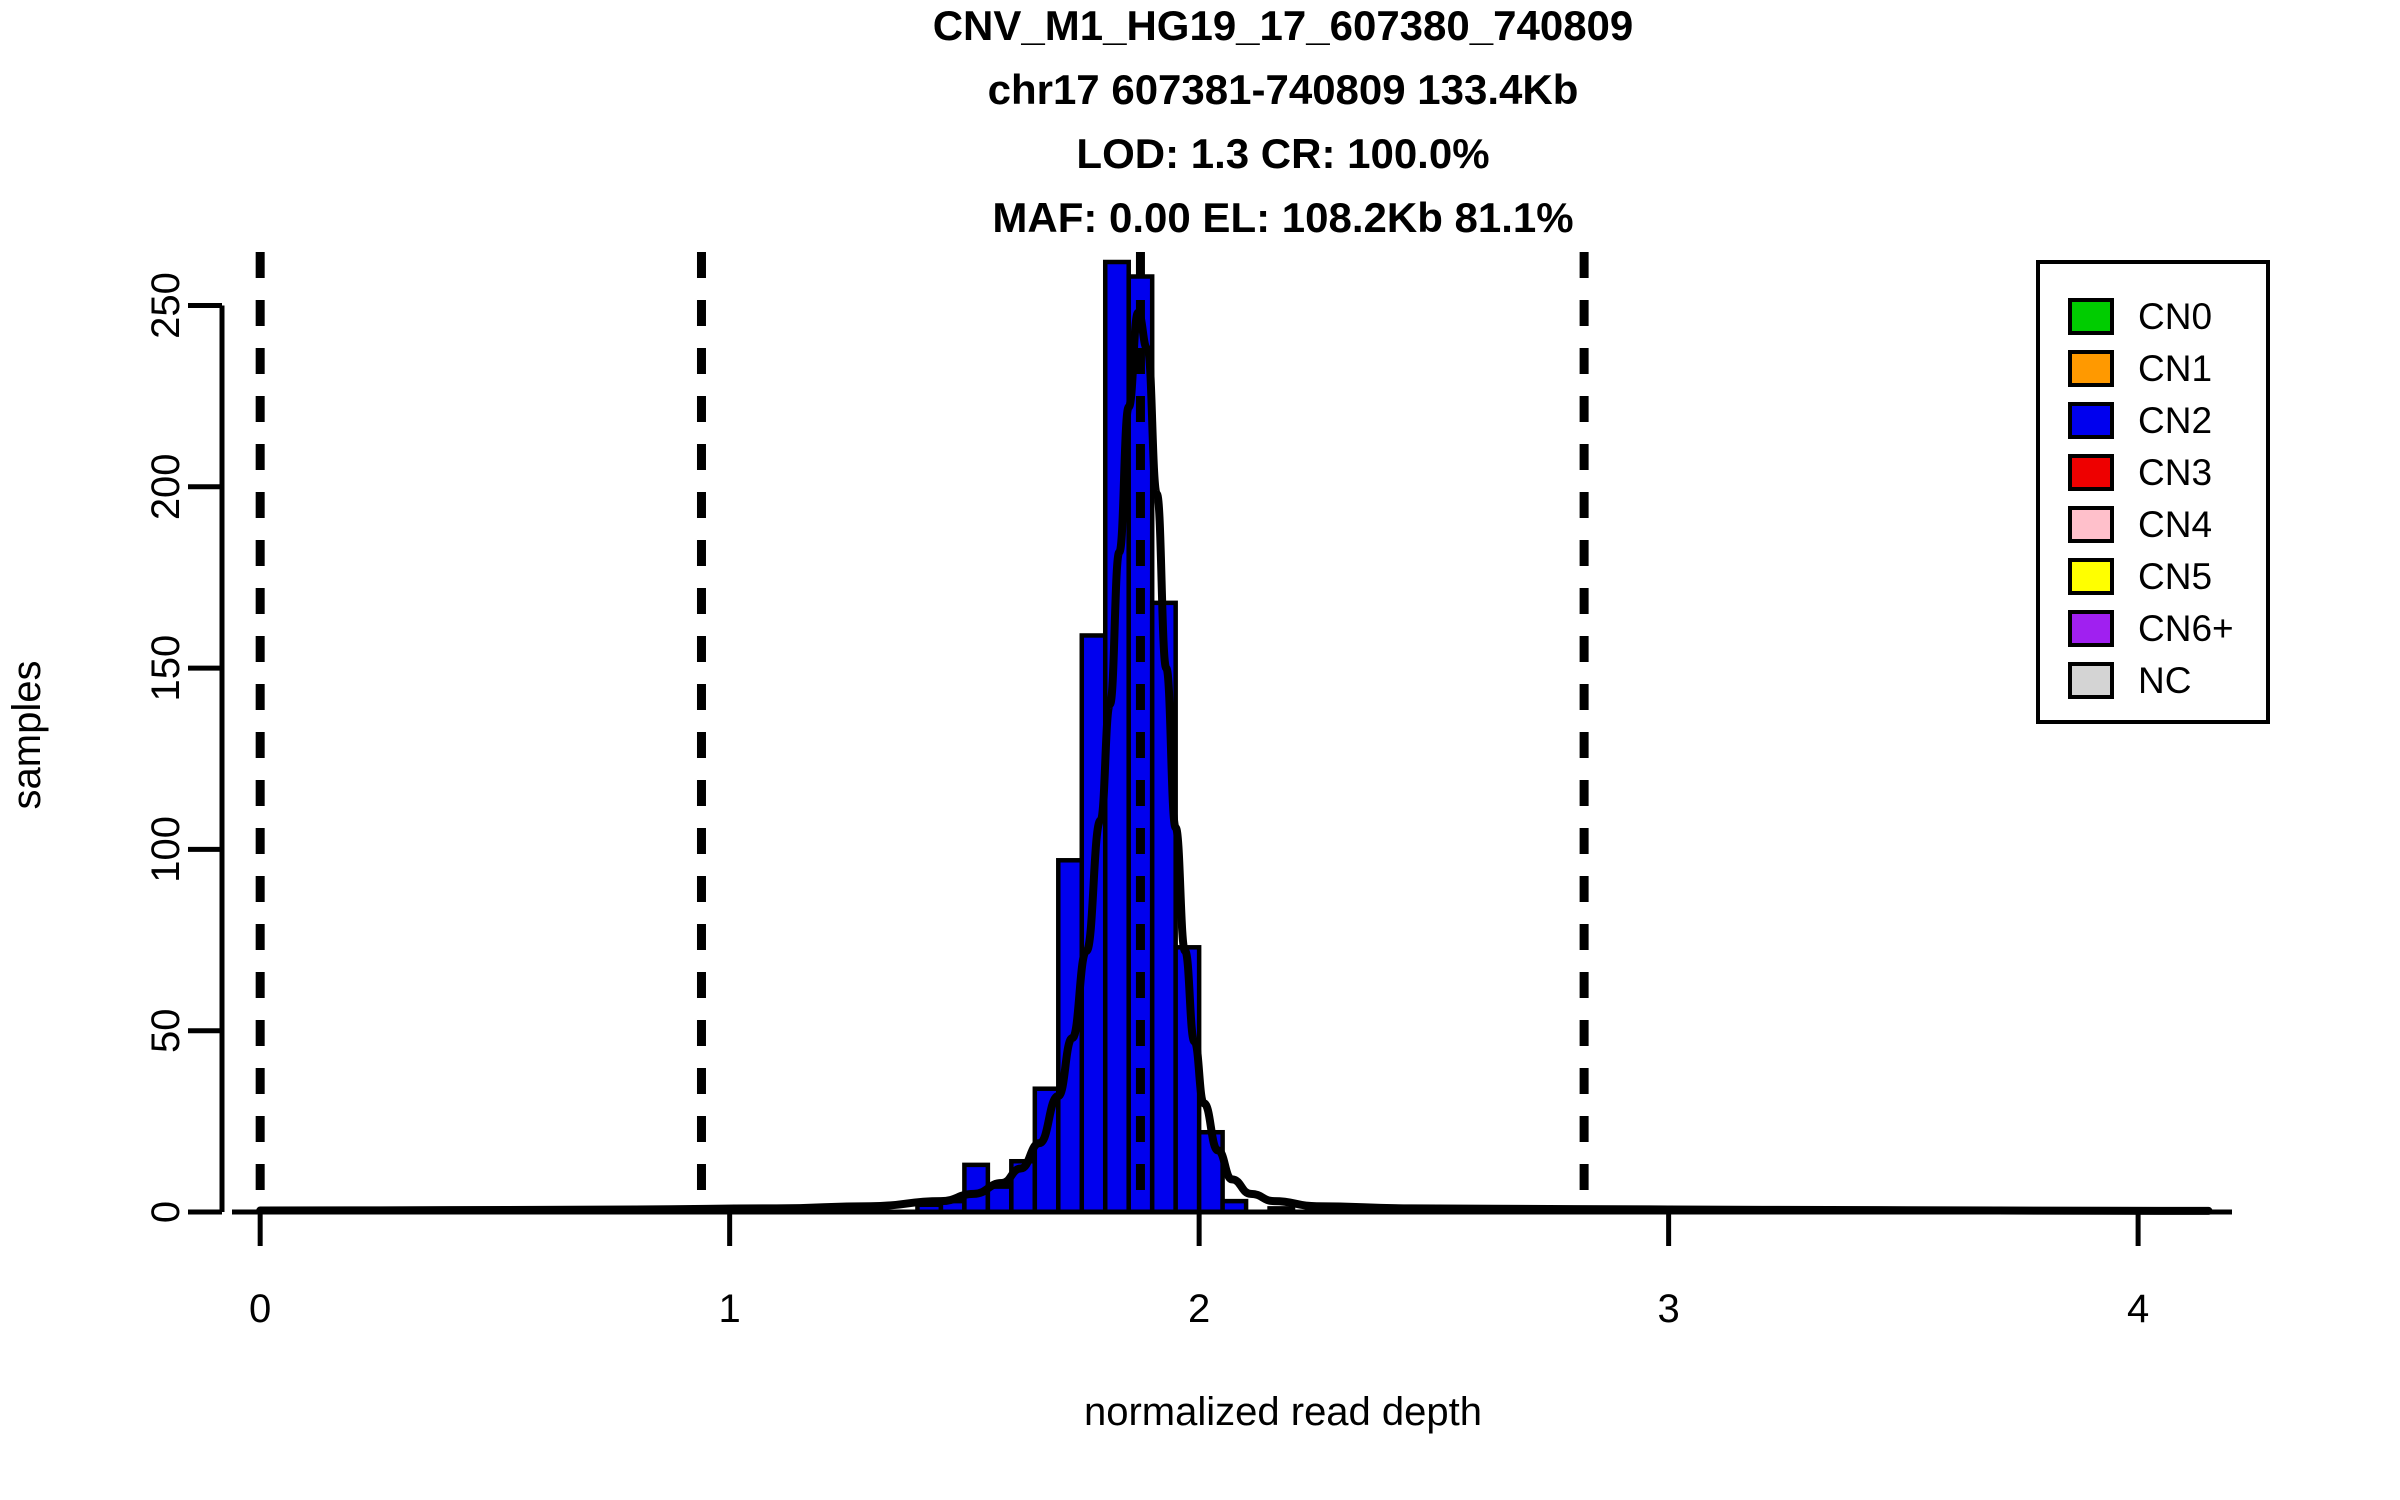 The height and width of the screenshot is (1500, 2400). Describe the element at coordinates (1668, 1309) in the screenshot. I see `x-tick-label: 3` at that location.